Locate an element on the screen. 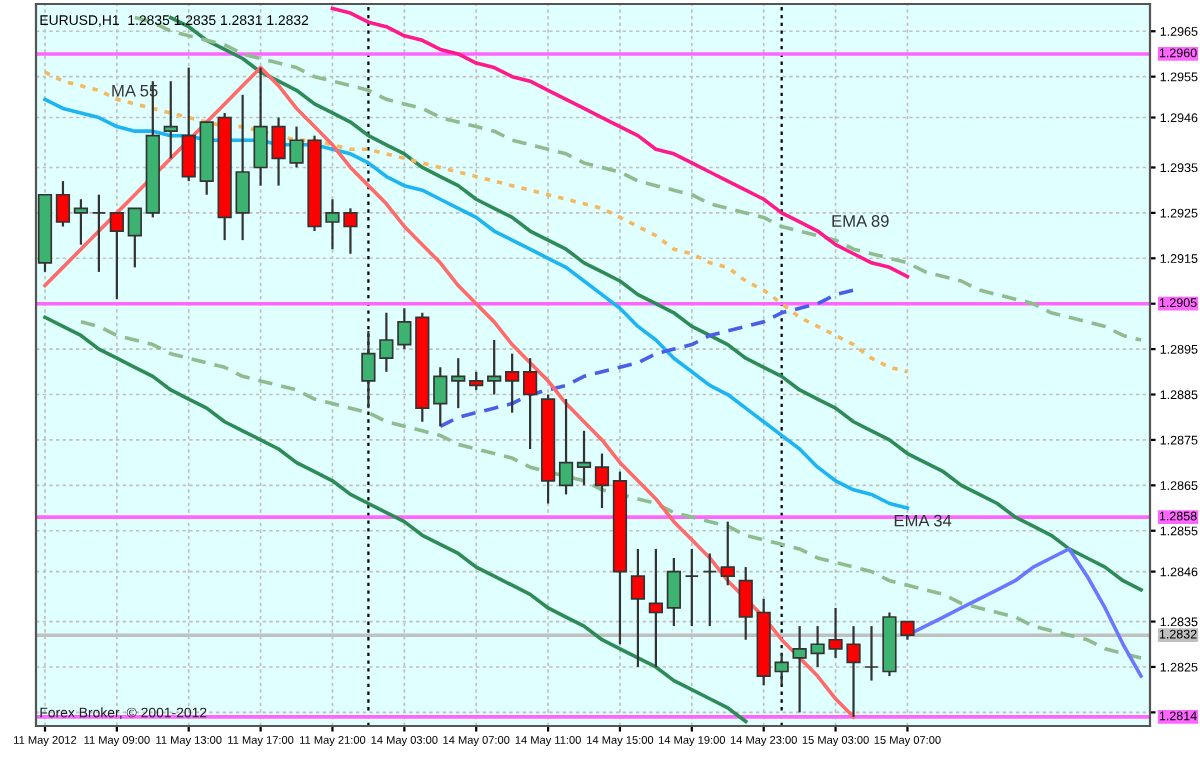 The height and width of the screenshot is (766, 1200). line-series is located at coordinates (647, 358).